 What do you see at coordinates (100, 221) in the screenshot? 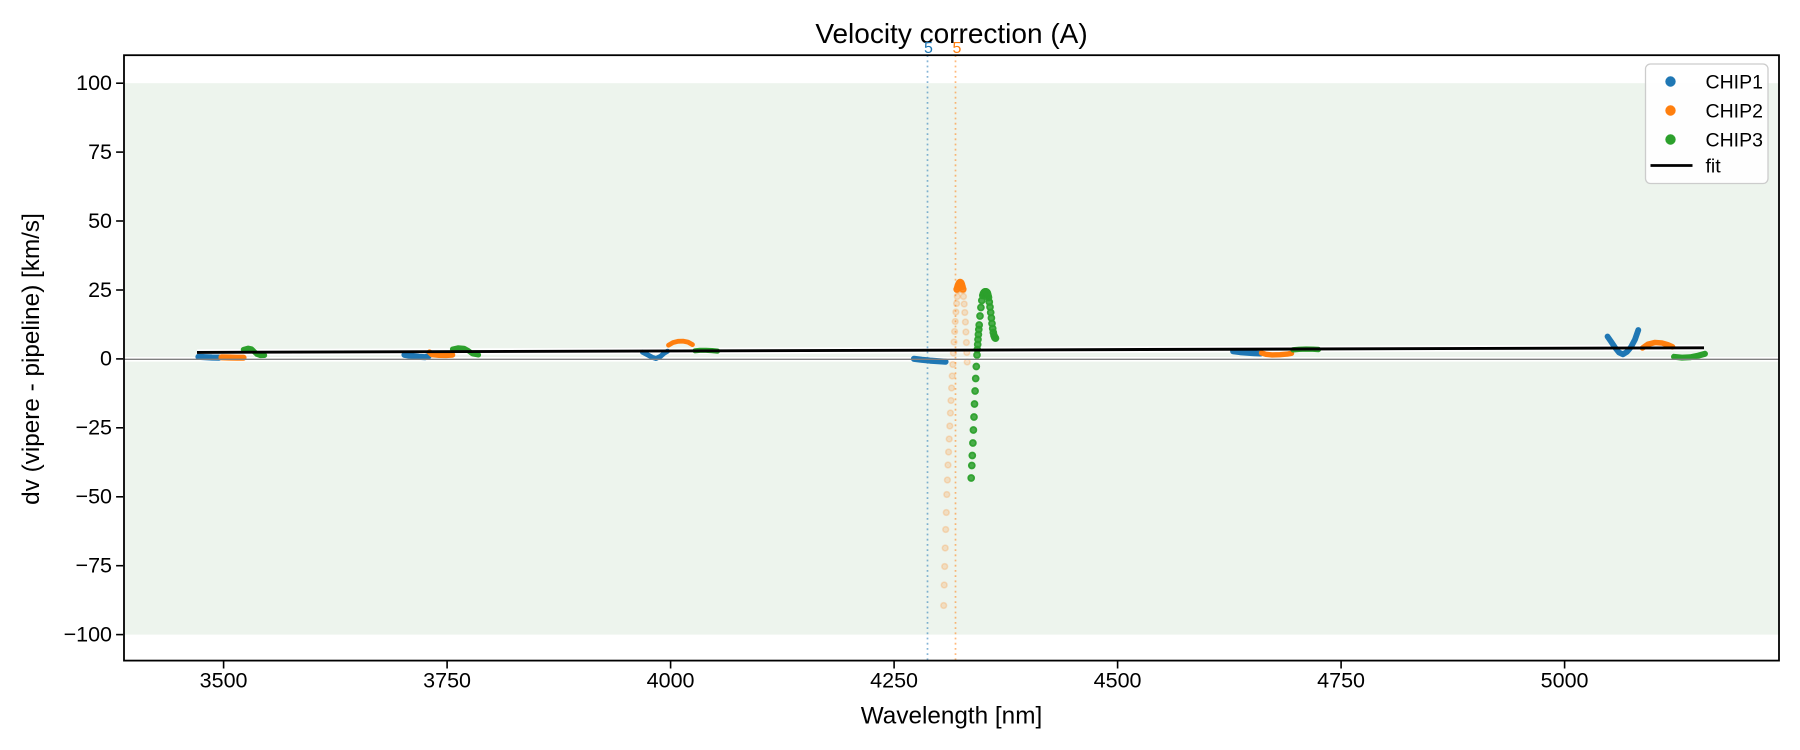
I see `svg-text: 50` at bounding box center [100, 221].